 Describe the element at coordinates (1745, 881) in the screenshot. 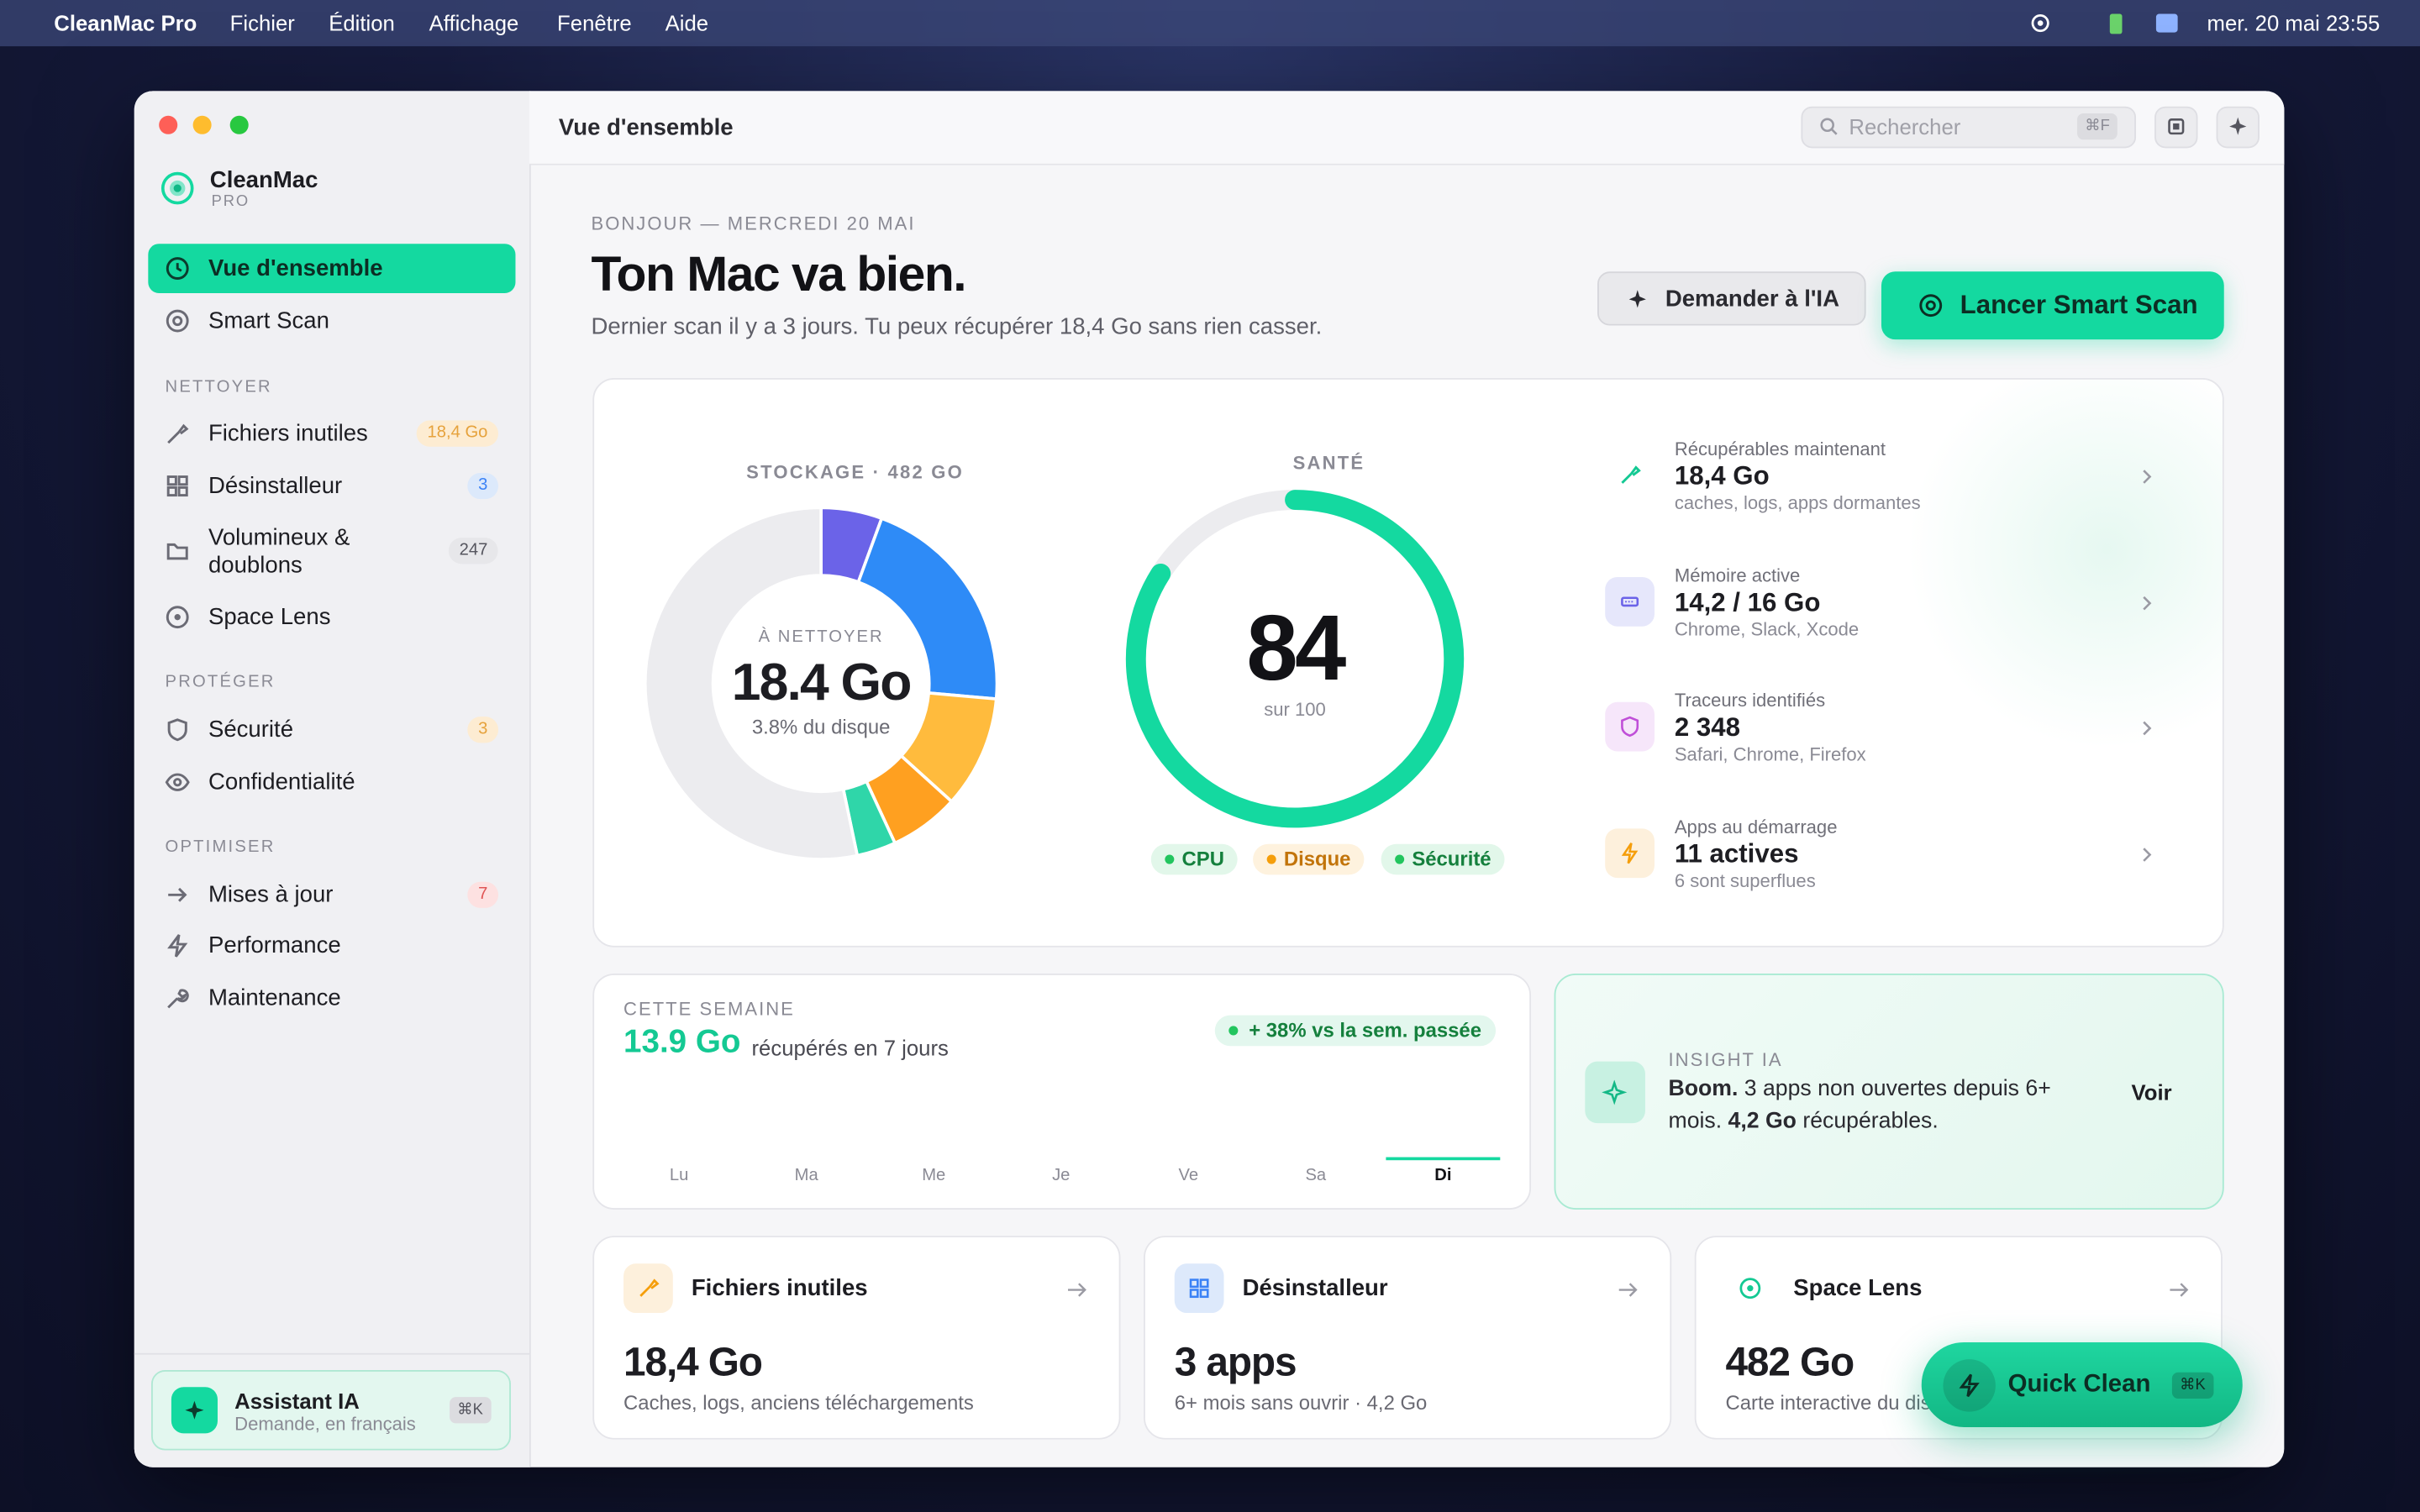

I see `stat-sub: 6 sont superflues` at that location.